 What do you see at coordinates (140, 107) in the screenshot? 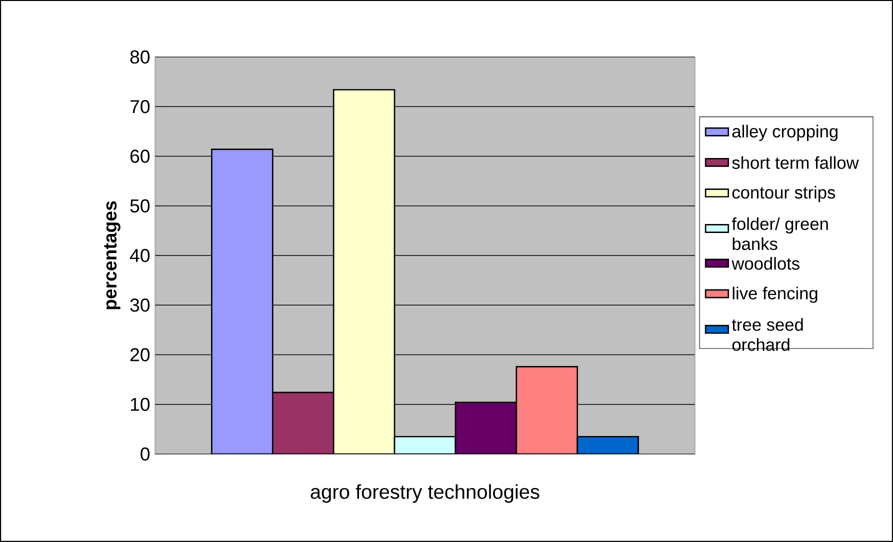
I see `y-tick-label: 70` at bounding box center [140, 107].